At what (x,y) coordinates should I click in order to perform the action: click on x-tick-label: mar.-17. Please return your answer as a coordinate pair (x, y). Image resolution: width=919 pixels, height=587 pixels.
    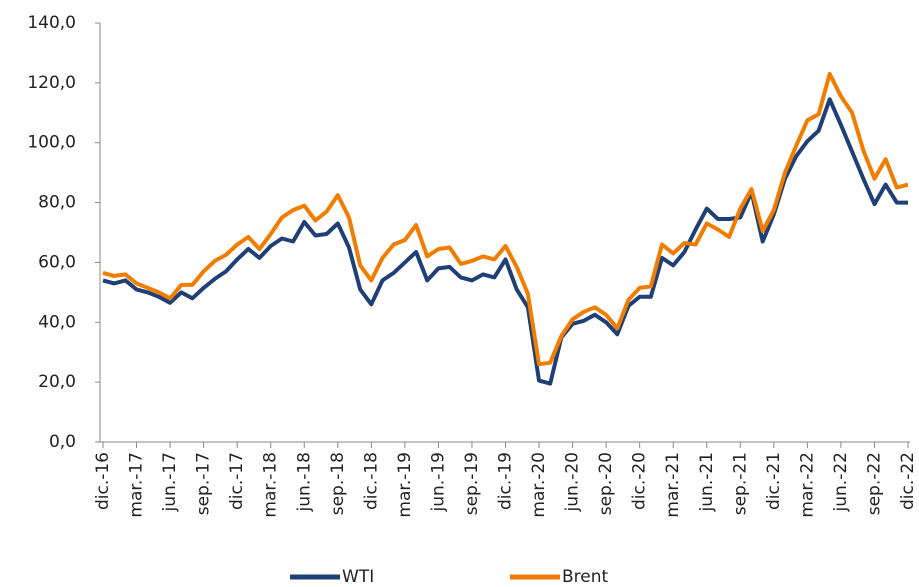
    Looking at the image, I should click on (137, 485).